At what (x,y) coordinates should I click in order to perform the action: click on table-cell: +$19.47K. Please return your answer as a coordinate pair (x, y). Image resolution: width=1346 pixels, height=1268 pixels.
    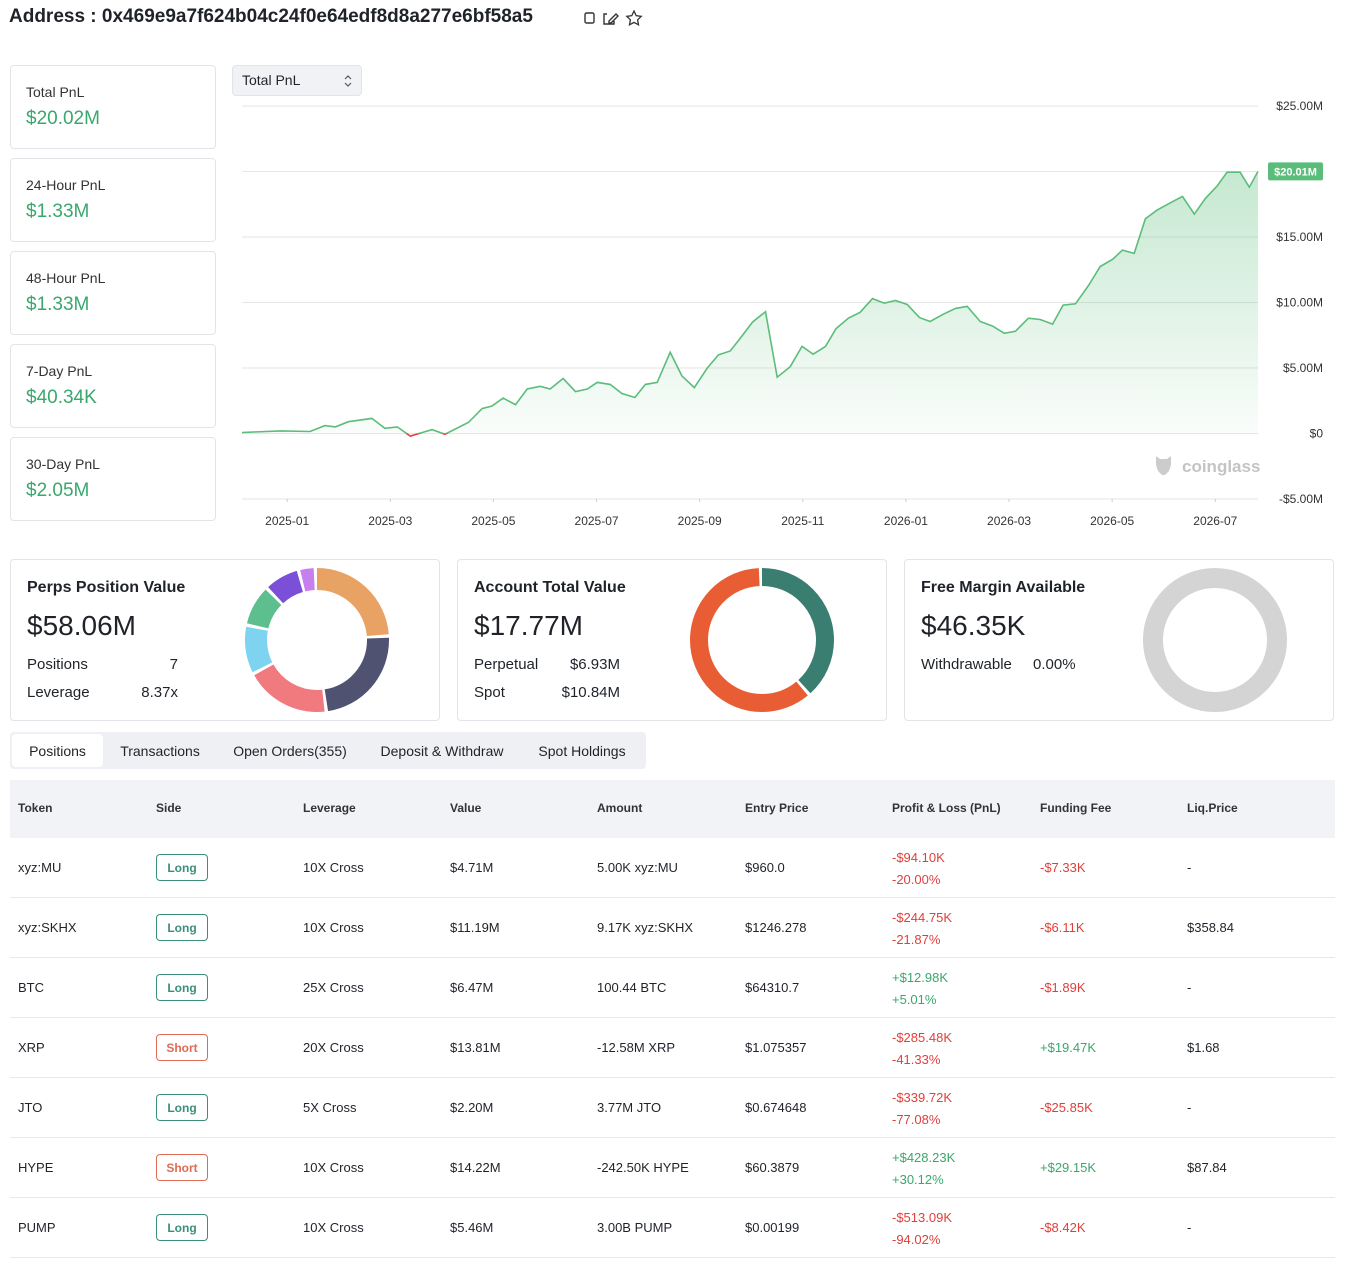
    Looking at the image, I should click on (1068, 1047).